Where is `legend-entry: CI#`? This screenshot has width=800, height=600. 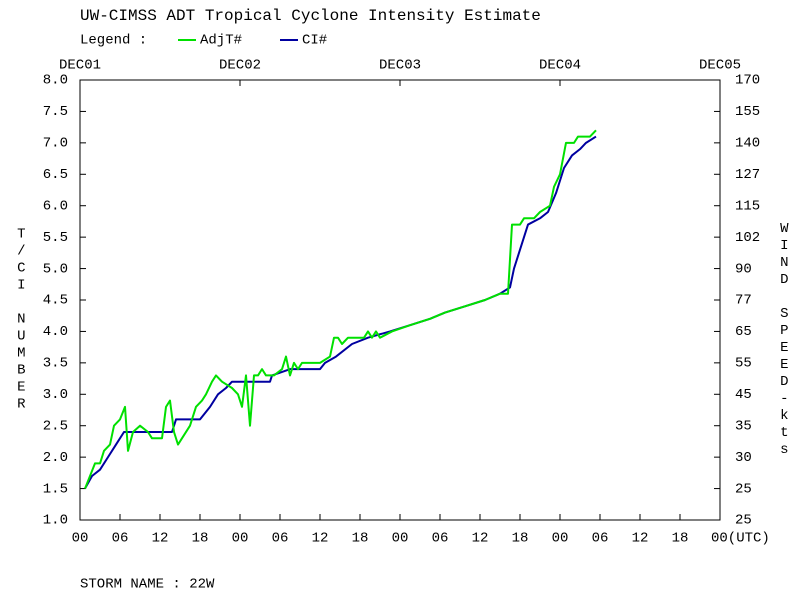 legend-entry: CI# is located at coordinates (314, 41).